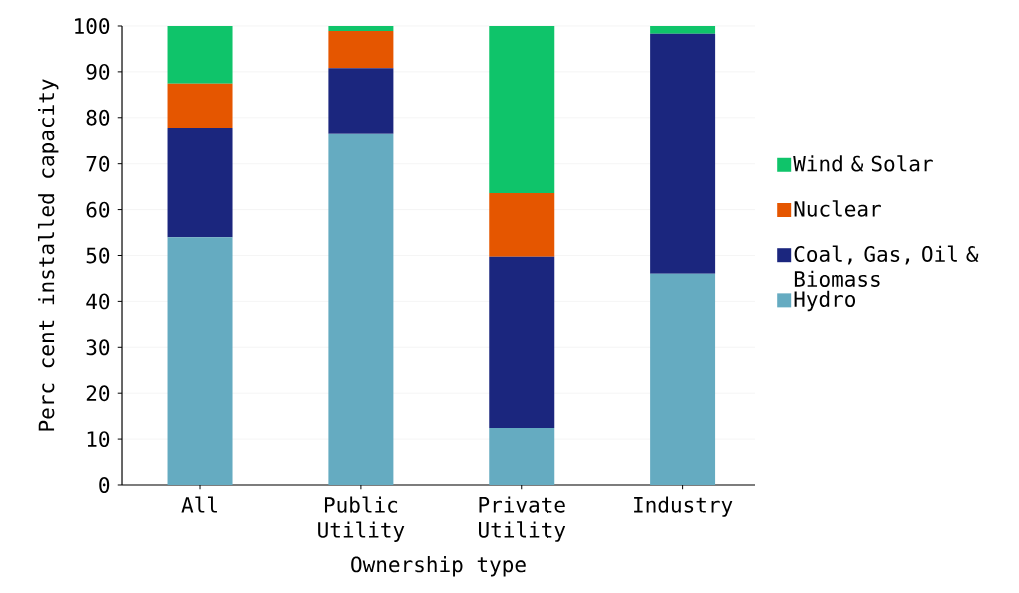 The image size is (1019, 593). What do you see at coordinates (522, 519) in the screenshot?
I see `x-tick-label: Private Utility` at bounding box center [522, 519].